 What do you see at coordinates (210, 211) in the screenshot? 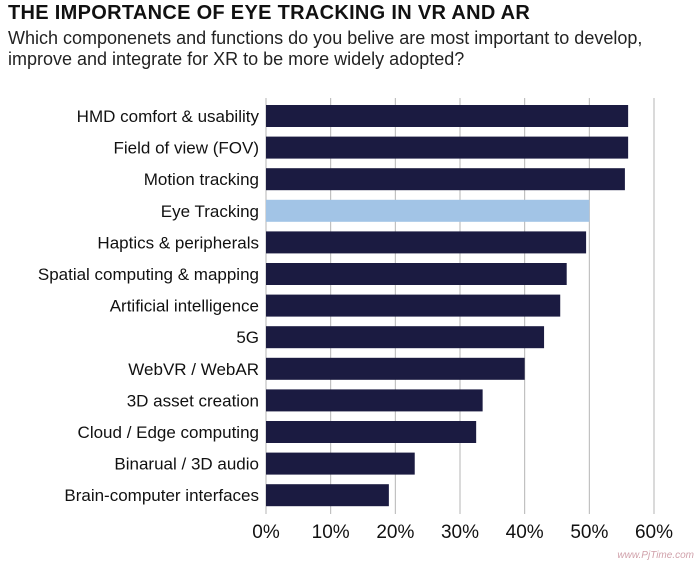
I see `category-label: Eye Tracking` at bounding box center [210, 211].